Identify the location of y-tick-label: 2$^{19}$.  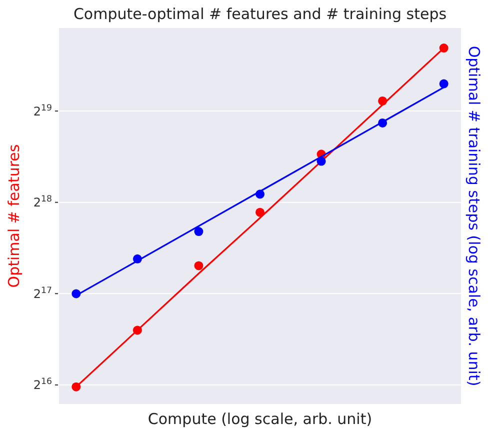
(42, 110).